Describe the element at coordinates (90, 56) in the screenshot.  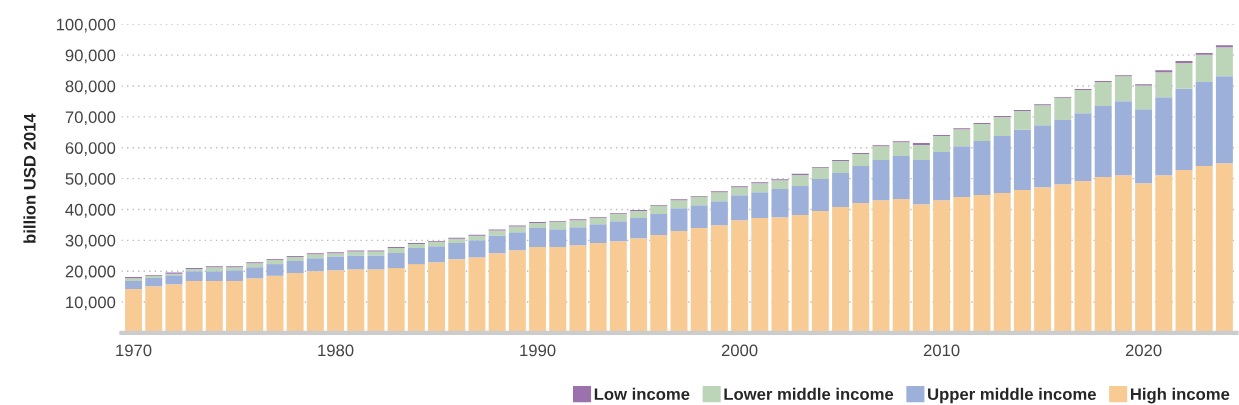
I see `y-tick-label: 90,000` at that location.